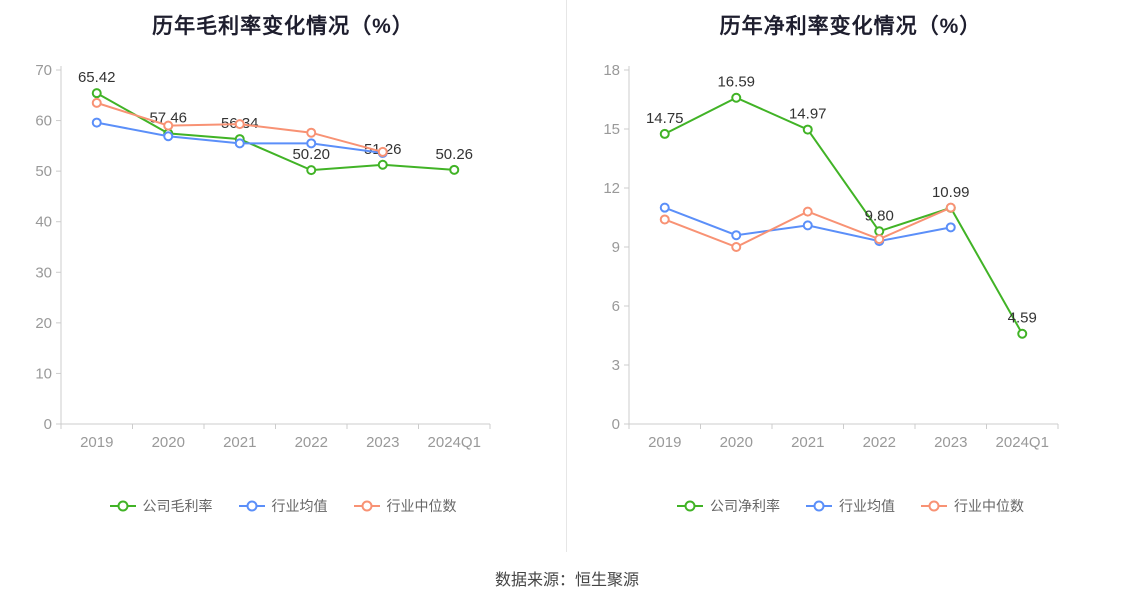 This screenshot has width=1134, height=612. Describe the element at coordinates (566, 580) in the screenshot. I see `data-source-note: 数据来源：恒生聚源` at that location.